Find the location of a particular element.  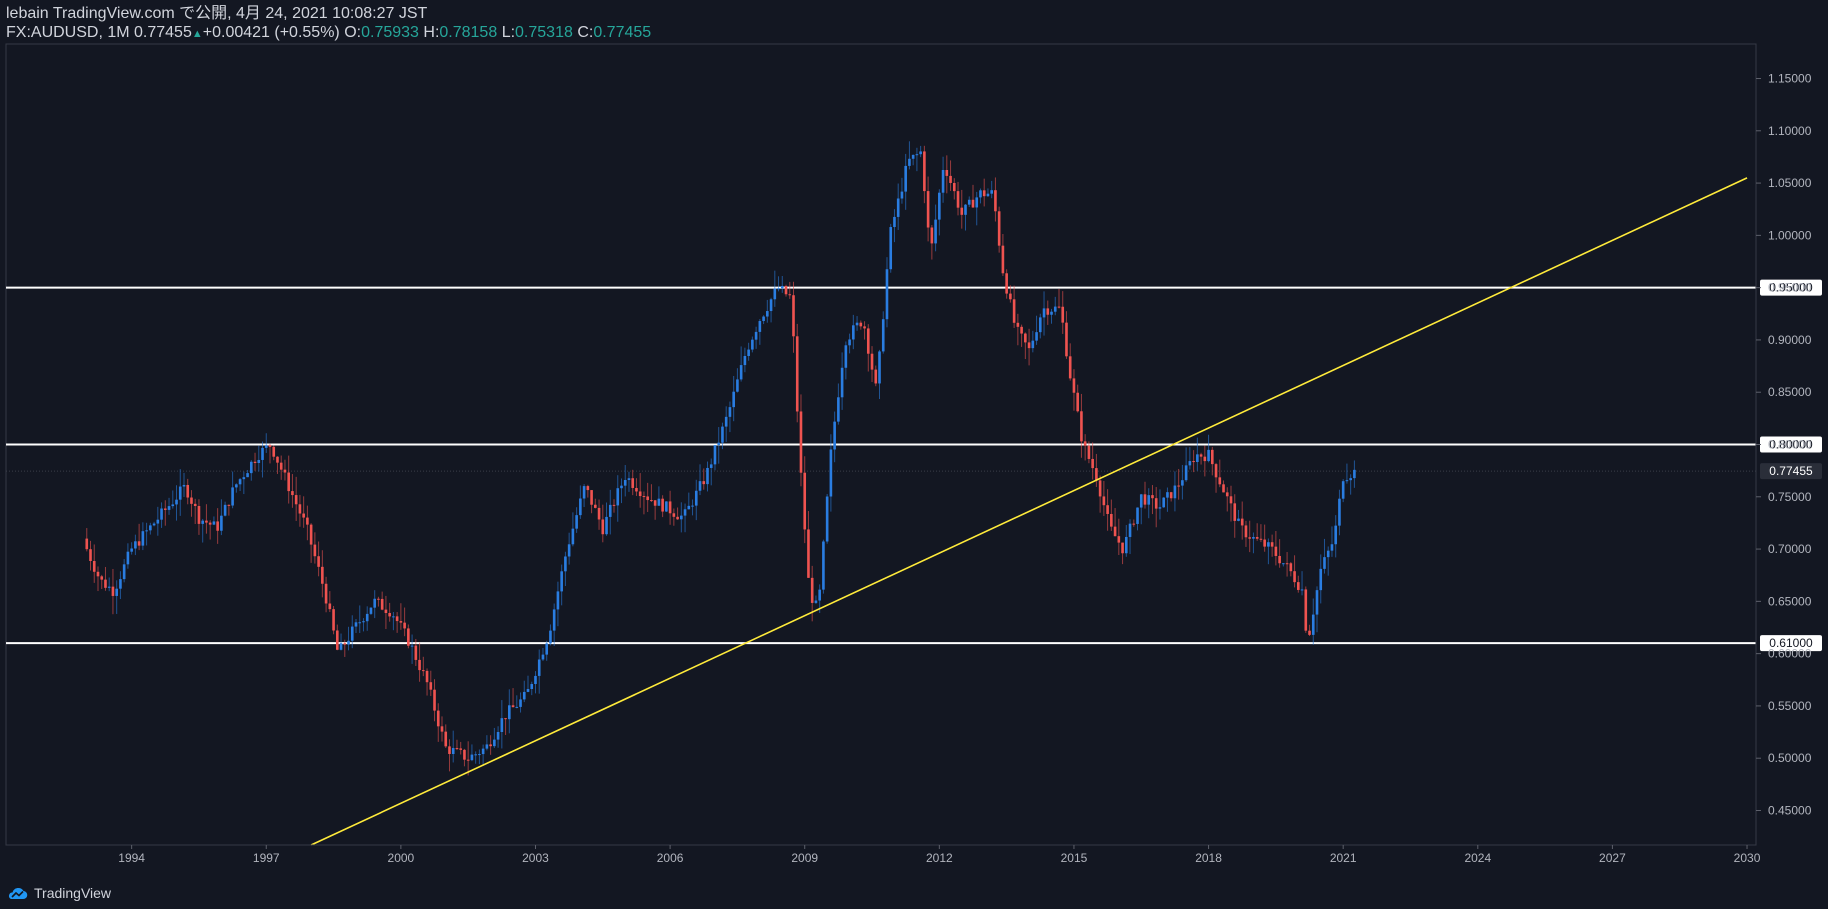

tradingview-cloud-icon is located at coordinates (18, 894).